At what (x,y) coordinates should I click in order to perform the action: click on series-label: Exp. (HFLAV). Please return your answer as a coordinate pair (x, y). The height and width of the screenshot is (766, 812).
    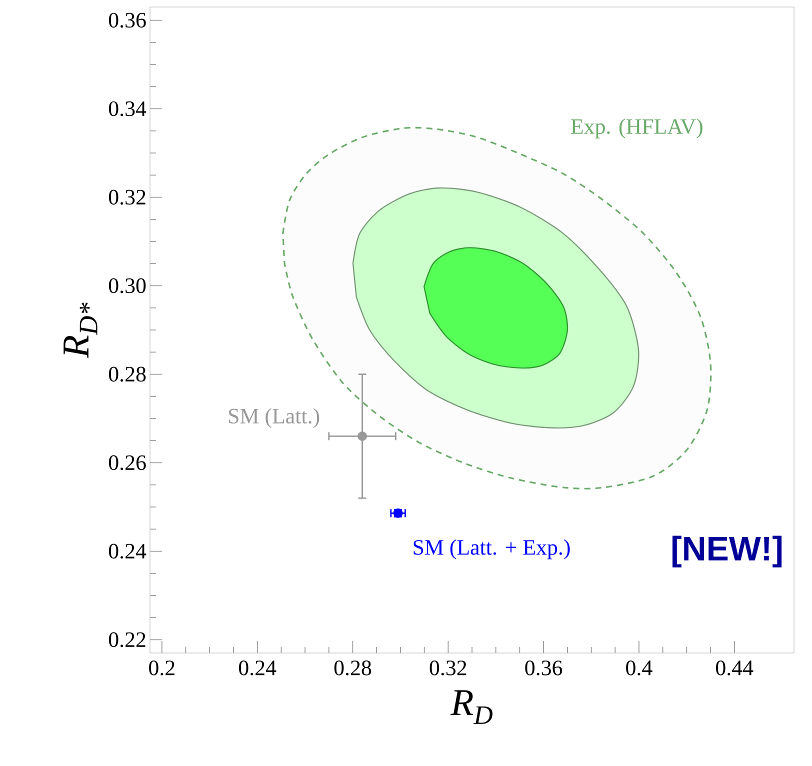
    Looking at the image, I should click on (636, 128).